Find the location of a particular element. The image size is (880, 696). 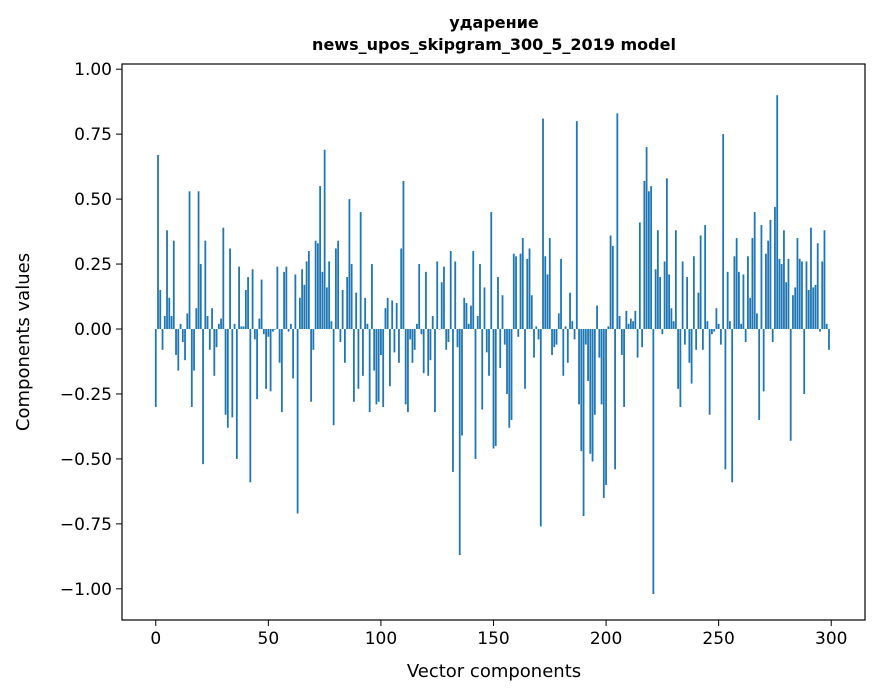

x-axis: 0 50 100 150 200 250 300 is located at coordinates (498, 634).